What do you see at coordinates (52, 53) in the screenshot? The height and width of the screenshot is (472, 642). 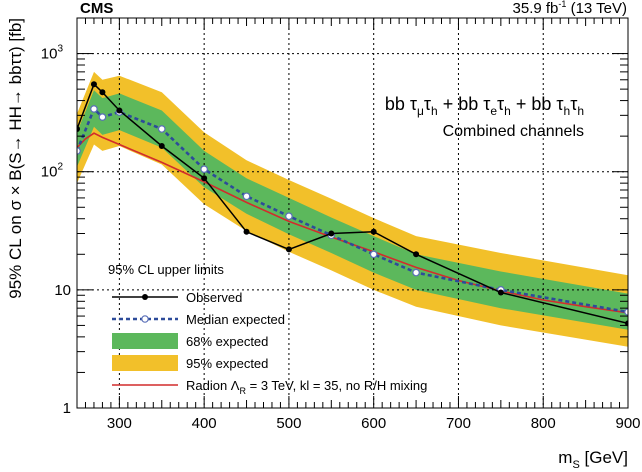 I see `y-tick-label: 10³` at bounding box center [52, 53].